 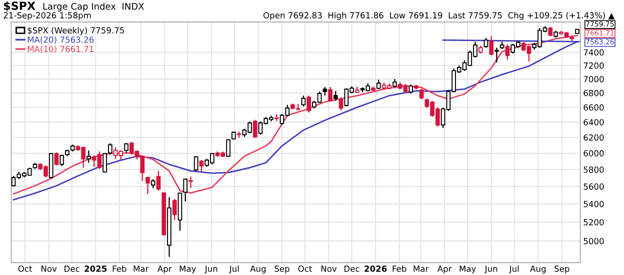 What do you see at coordinates (594, 186) in the screenshot?
I see `y-tick-label: 5600` at bounding box center [594, 186].